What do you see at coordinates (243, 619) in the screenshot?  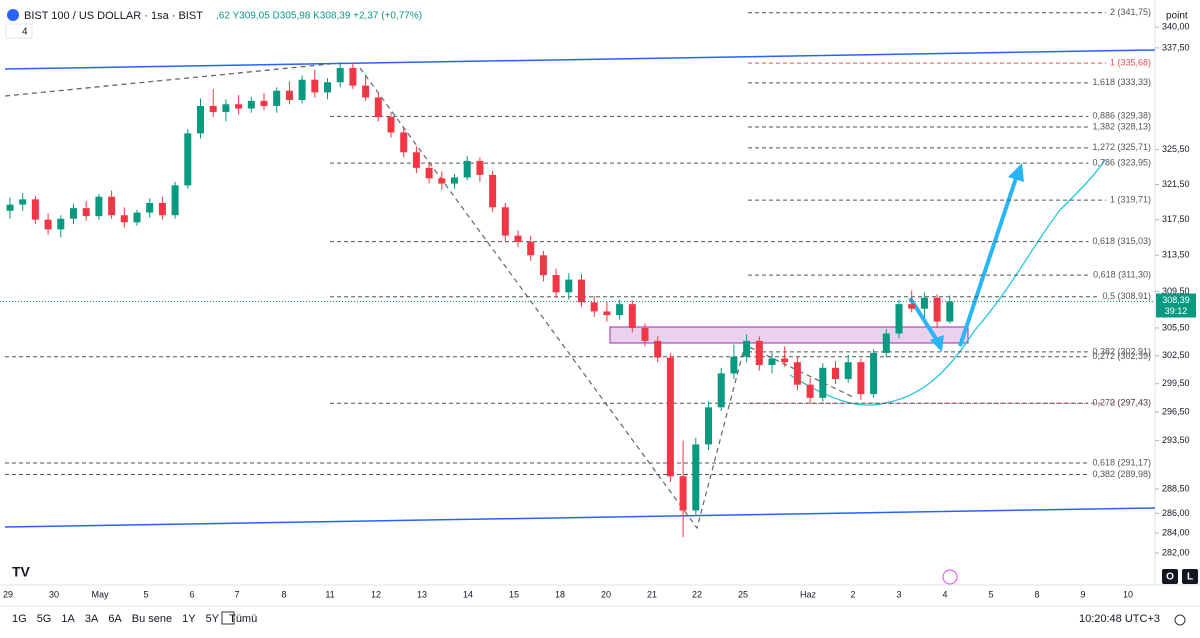 I see `range-button: Tümü` at bounding box center [243, 619].